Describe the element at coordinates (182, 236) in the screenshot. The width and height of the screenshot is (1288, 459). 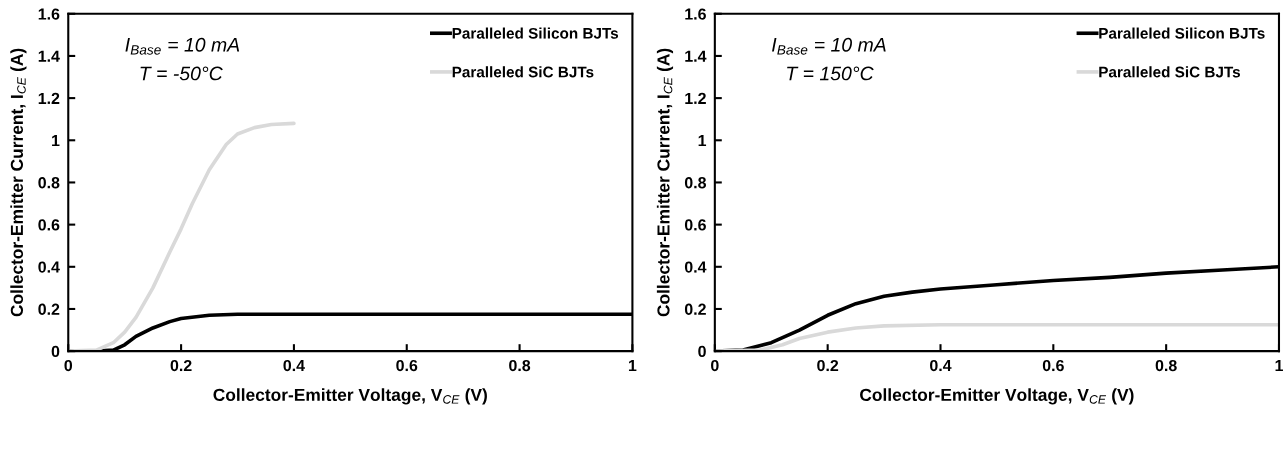
I see `line-series` at that location.